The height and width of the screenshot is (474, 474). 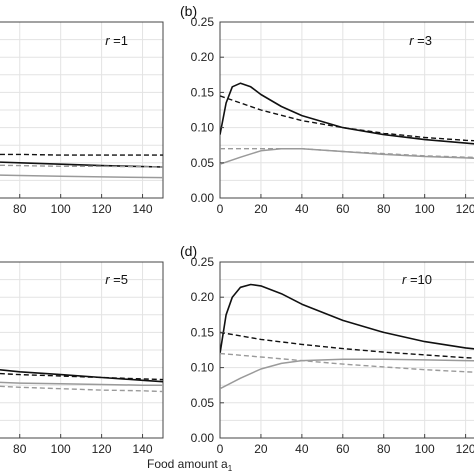 I want to click on r-parameter-label: r =1, so click(x=116, y=40).